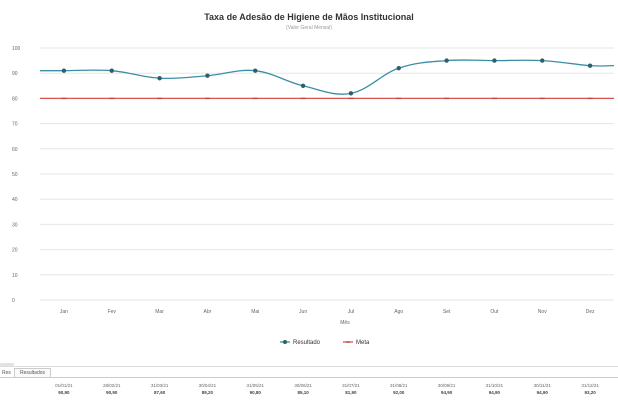 This screenshot has width=618, height=403. What do you see at coordinates (13, 301) in the screenshot?
I see `y-tick-label: 0` at bounding box center [13, 301].